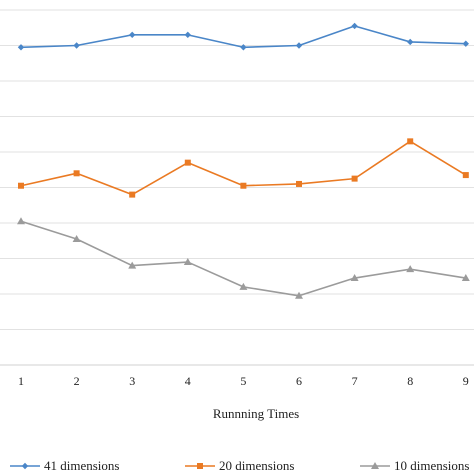 This screenshot has height=474, width=474. Describe the element at coordinates (466, 381) in the screenshot. I see `x-tick-label: 9` at that location.